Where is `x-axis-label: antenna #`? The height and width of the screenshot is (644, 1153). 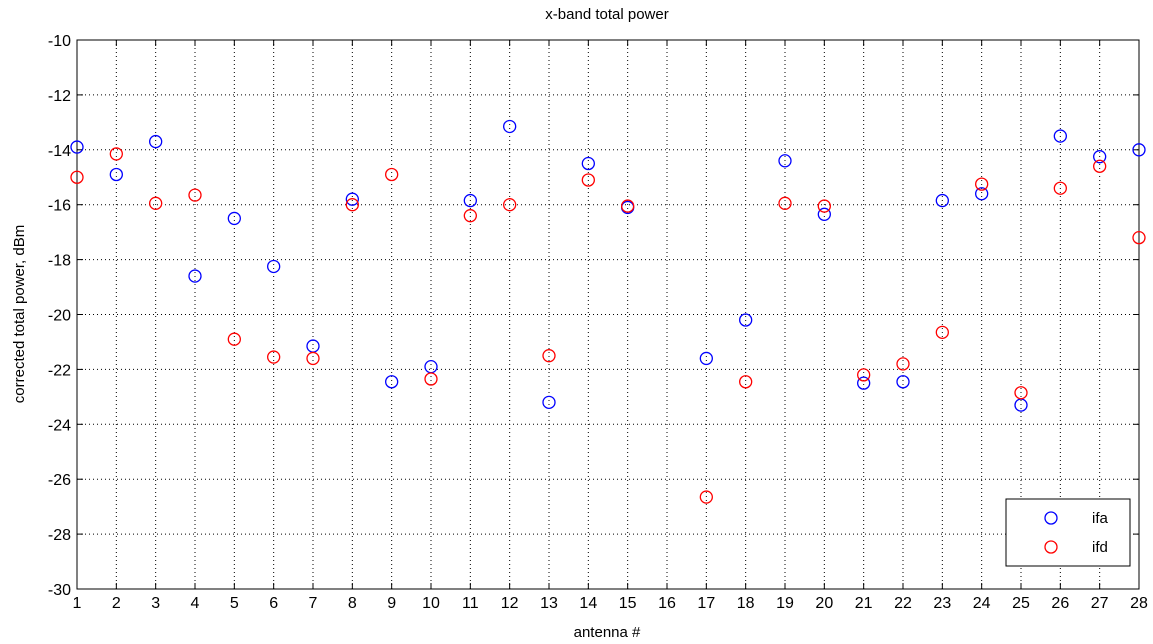 x-axis-label: antenna # is located at coordinates (607, 632).